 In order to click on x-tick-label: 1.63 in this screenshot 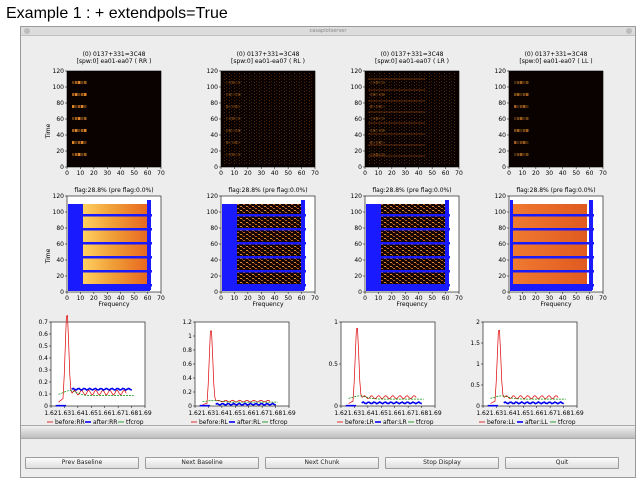, I will do `click(65, 413)`.